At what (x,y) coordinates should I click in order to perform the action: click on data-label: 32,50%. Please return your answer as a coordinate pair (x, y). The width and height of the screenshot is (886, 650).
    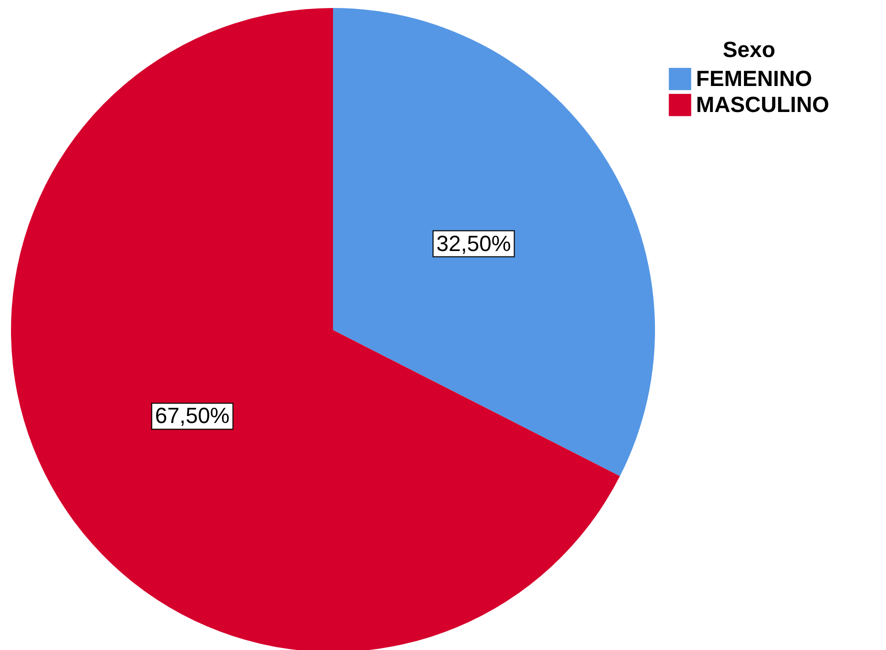
    Looking at the image, I should click on (473, 243).